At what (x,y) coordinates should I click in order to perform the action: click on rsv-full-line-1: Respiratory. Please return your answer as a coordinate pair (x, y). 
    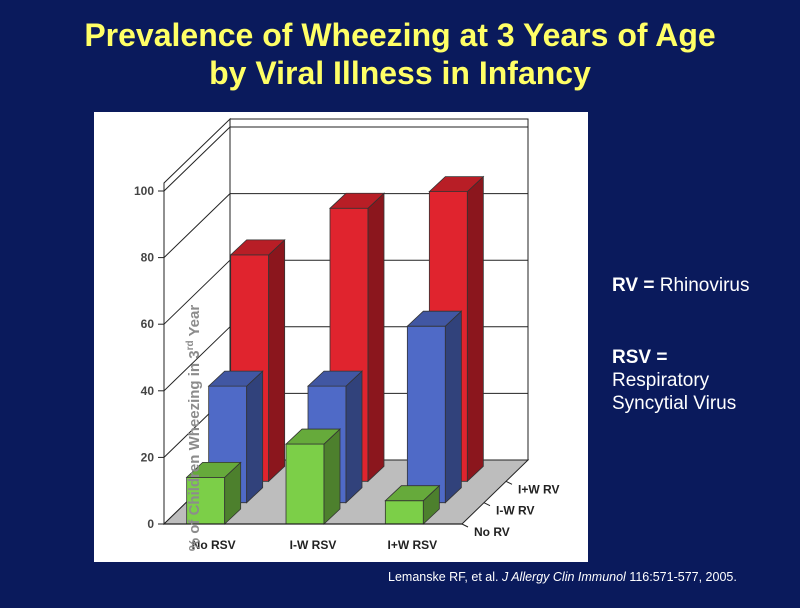
    Looking at the image, I should click on (661, 380).